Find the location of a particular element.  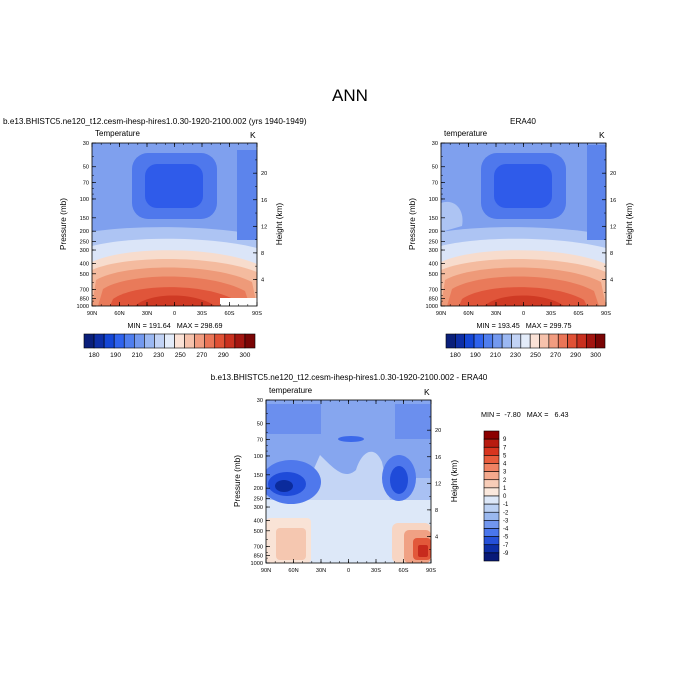

y-tick-label: 400 is located at coordinates (433, 264).